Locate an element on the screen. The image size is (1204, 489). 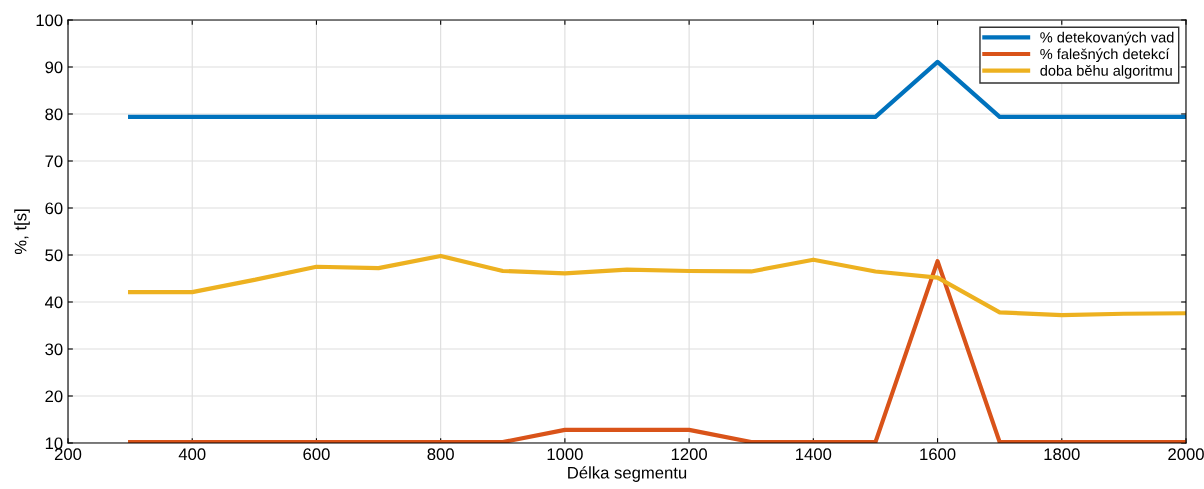
x-tick-label: 800 is located at coordinates (440, 454).